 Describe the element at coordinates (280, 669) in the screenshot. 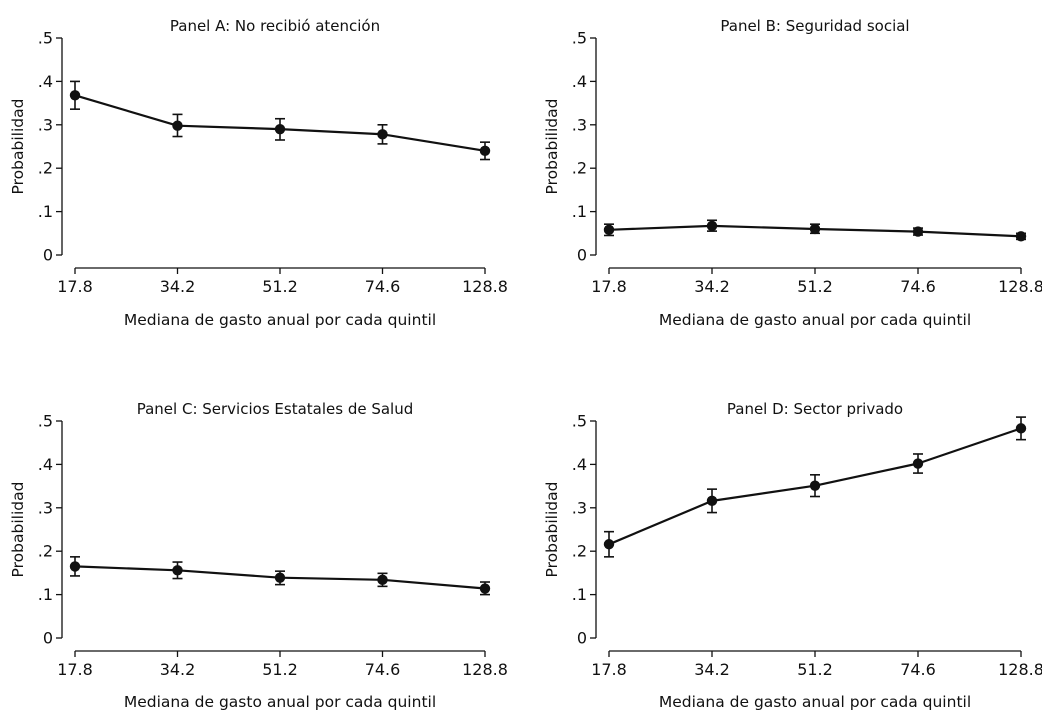

I see `panel-c-x-tick-label: 51.2` at that location.